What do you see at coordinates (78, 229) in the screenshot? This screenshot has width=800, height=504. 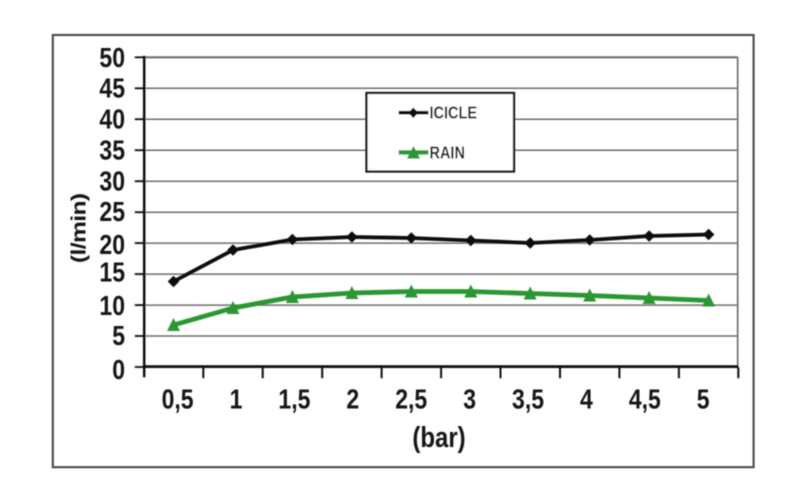 I see `svg-text: (l/min)` at bounding box center [78, 229].